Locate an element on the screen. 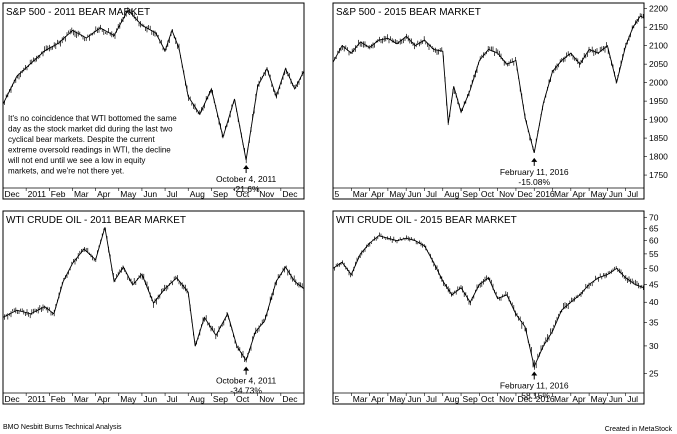 Image resolution: width=677 pixels, height=434 pixels. y-tick-label: 1850 is located at coordinates (658, 138).